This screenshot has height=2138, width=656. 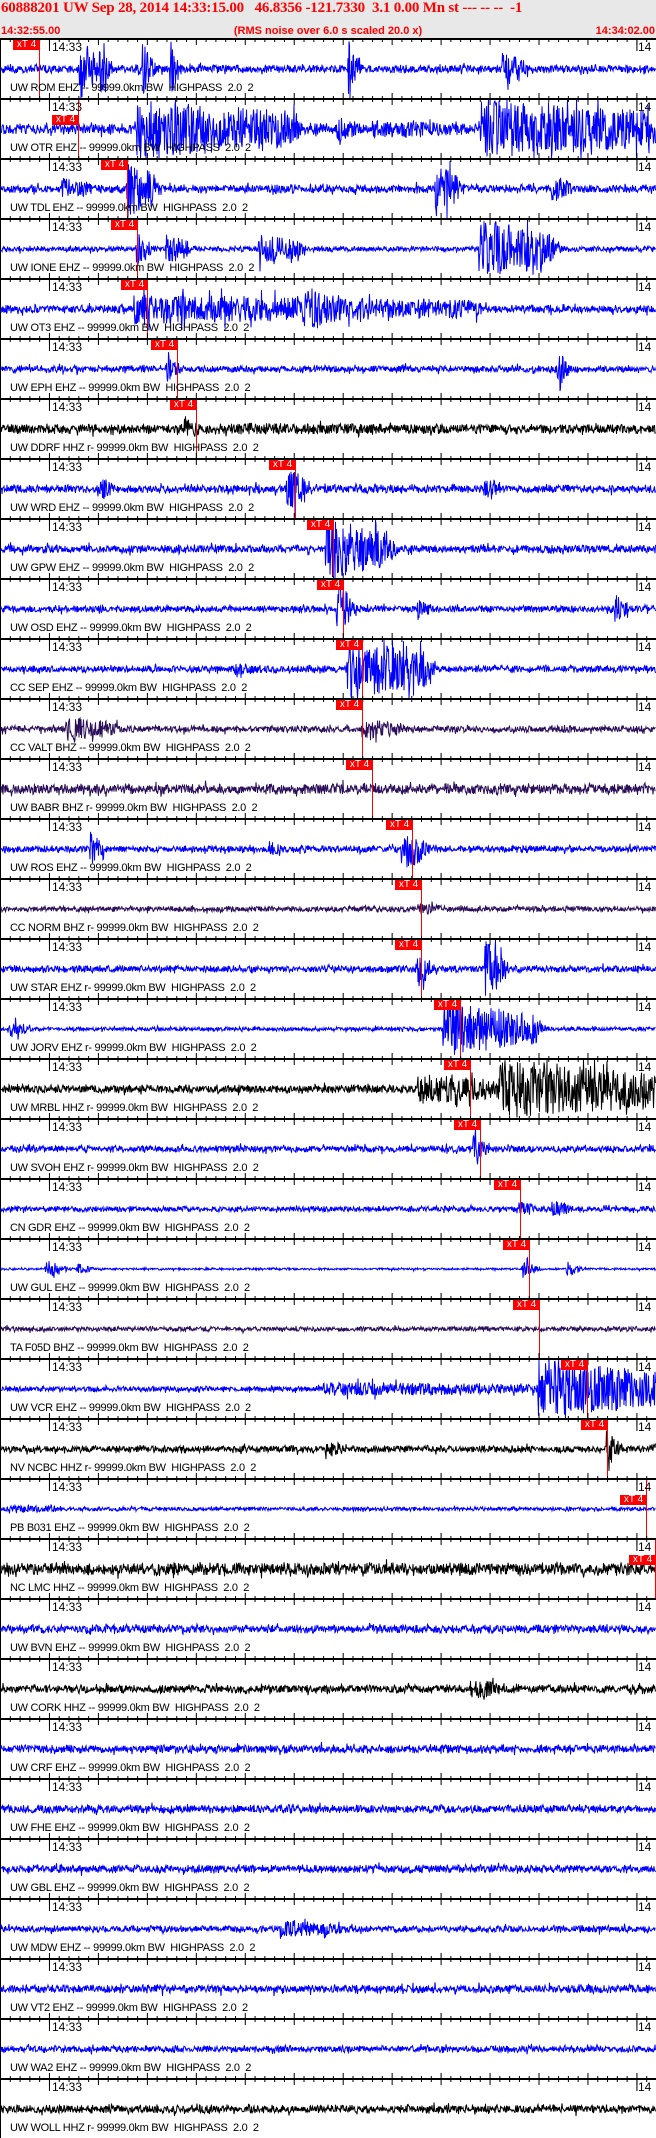 What do you see at coordinates (320, 525) in the screenshot?
I see `pick-marker-GPW: xT 4` at bounding box center [320, 525].